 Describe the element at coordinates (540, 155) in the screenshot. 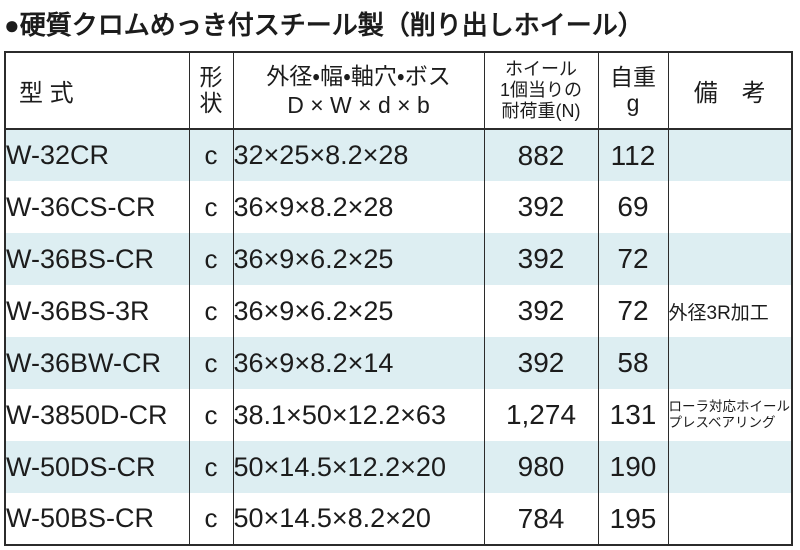

I see `cell-load-capacity: 882` at that location.